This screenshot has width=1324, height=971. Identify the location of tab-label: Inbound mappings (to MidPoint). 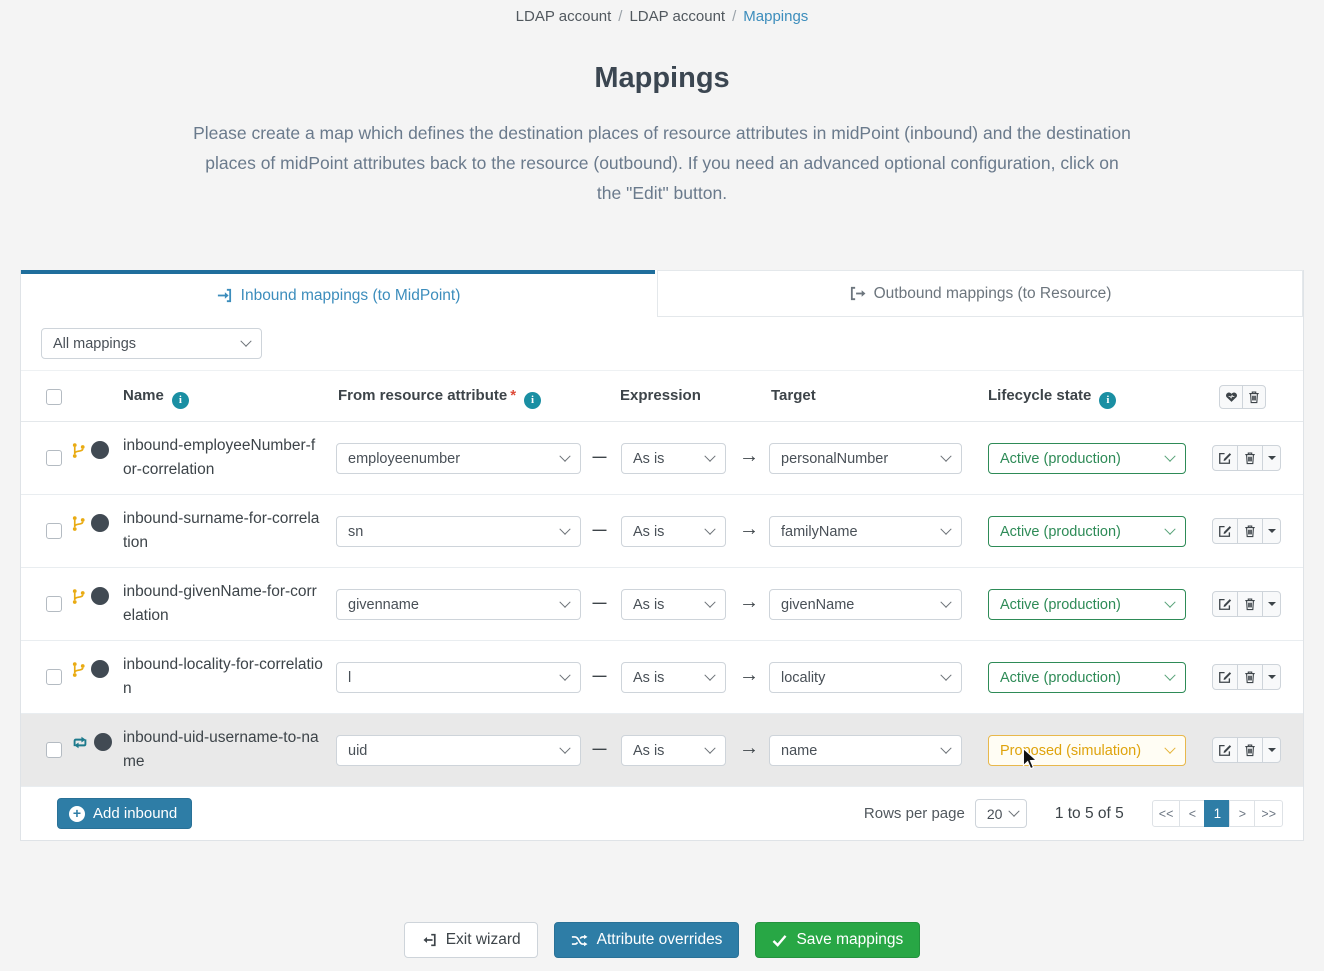
(350, 295).